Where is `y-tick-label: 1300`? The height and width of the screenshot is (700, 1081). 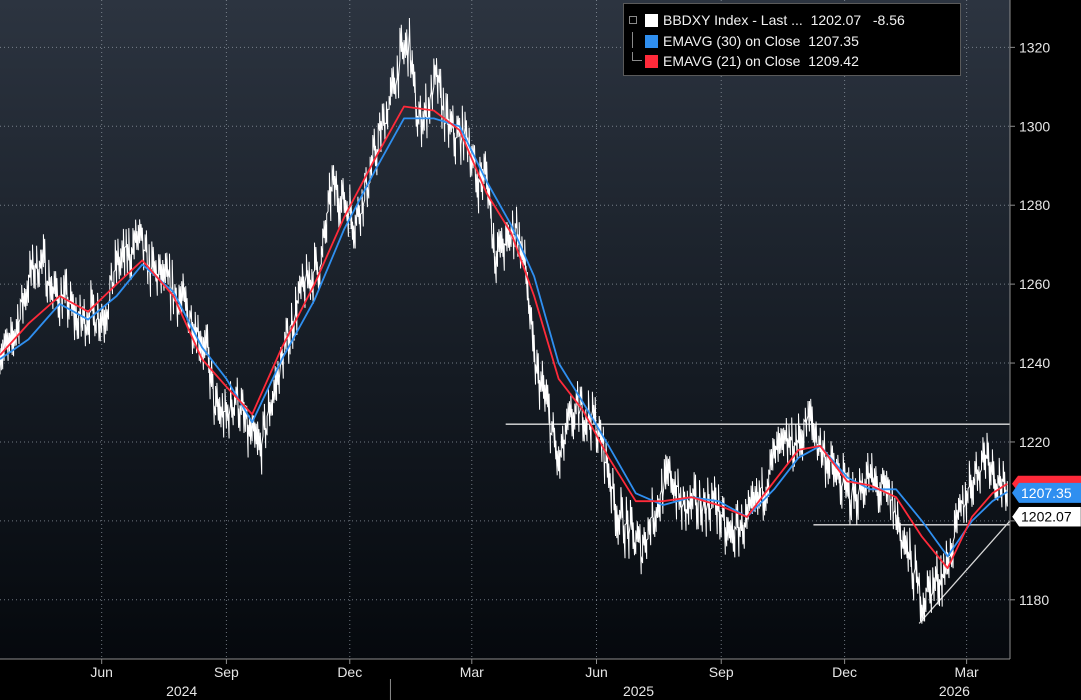 y-tick-label: 1300 is located at coordinates (1034, 126).